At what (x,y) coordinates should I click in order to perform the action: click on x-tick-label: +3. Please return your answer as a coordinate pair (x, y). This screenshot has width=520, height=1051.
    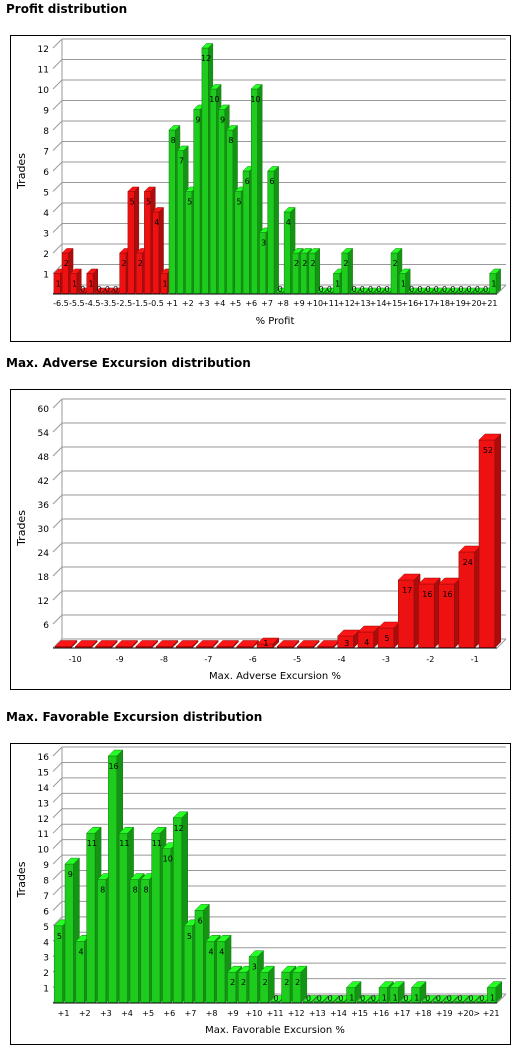
    Looking at the image, I should click on (106, 1013).